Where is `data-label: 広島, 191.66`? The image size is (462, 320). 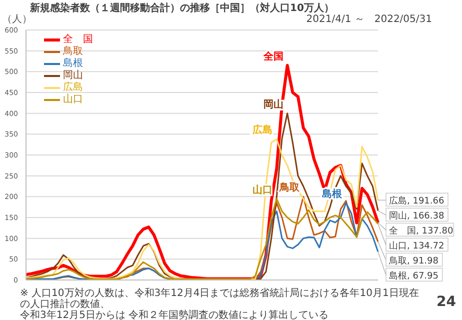
data-label: 広島, 191.66 is located at coordinates (416, 201).